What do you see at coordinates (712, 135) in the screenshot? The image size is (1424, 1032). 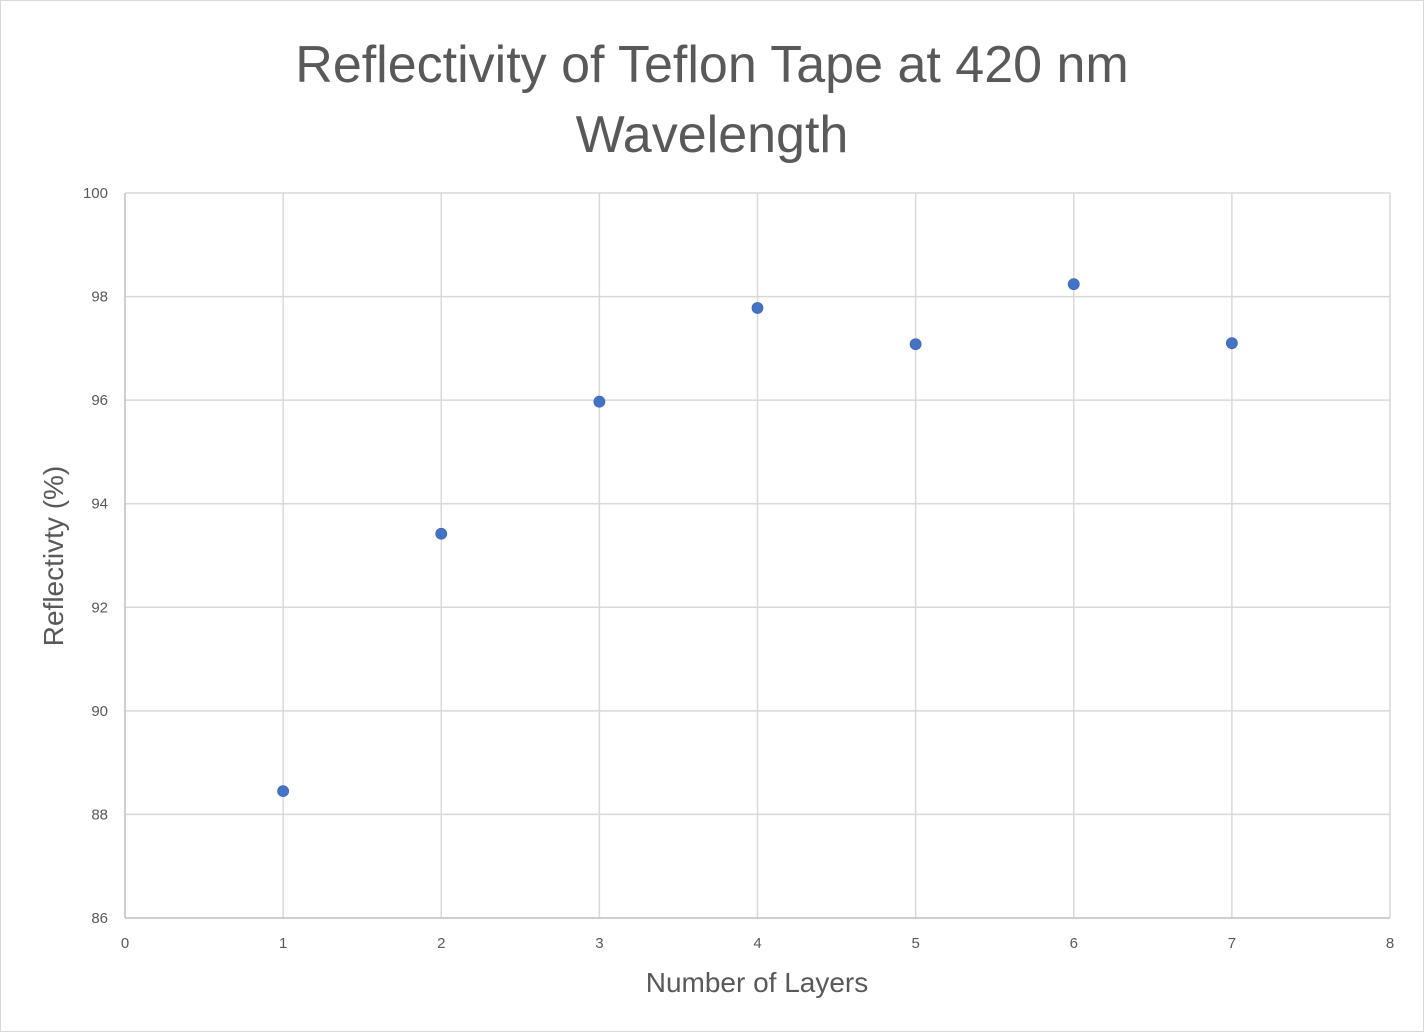 I see `chart-title-line-2: Wavelength` at bounding box center [712, 135].